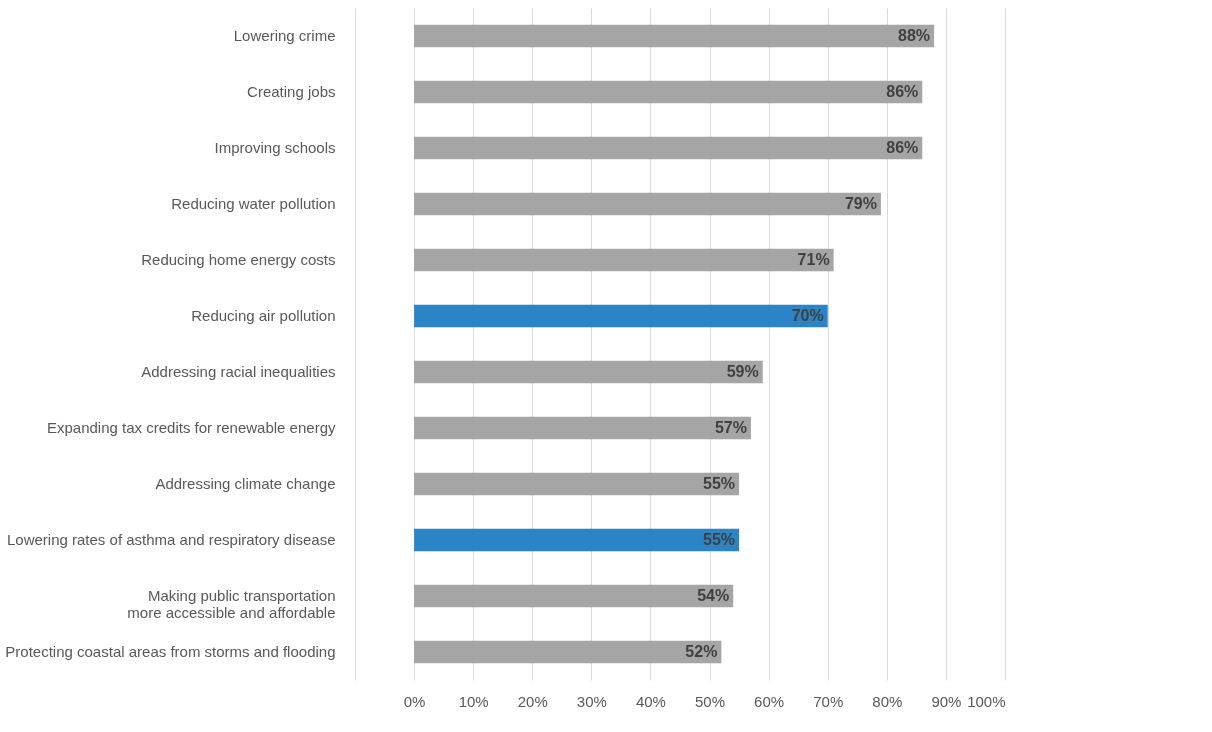 The image size is (1212, 732). What do you see at coordinates (171, 539) in the screenshot?
I see `y-tick-label: Lowering rates of asthma and respiratory disease` at bounding box center [171, 539].